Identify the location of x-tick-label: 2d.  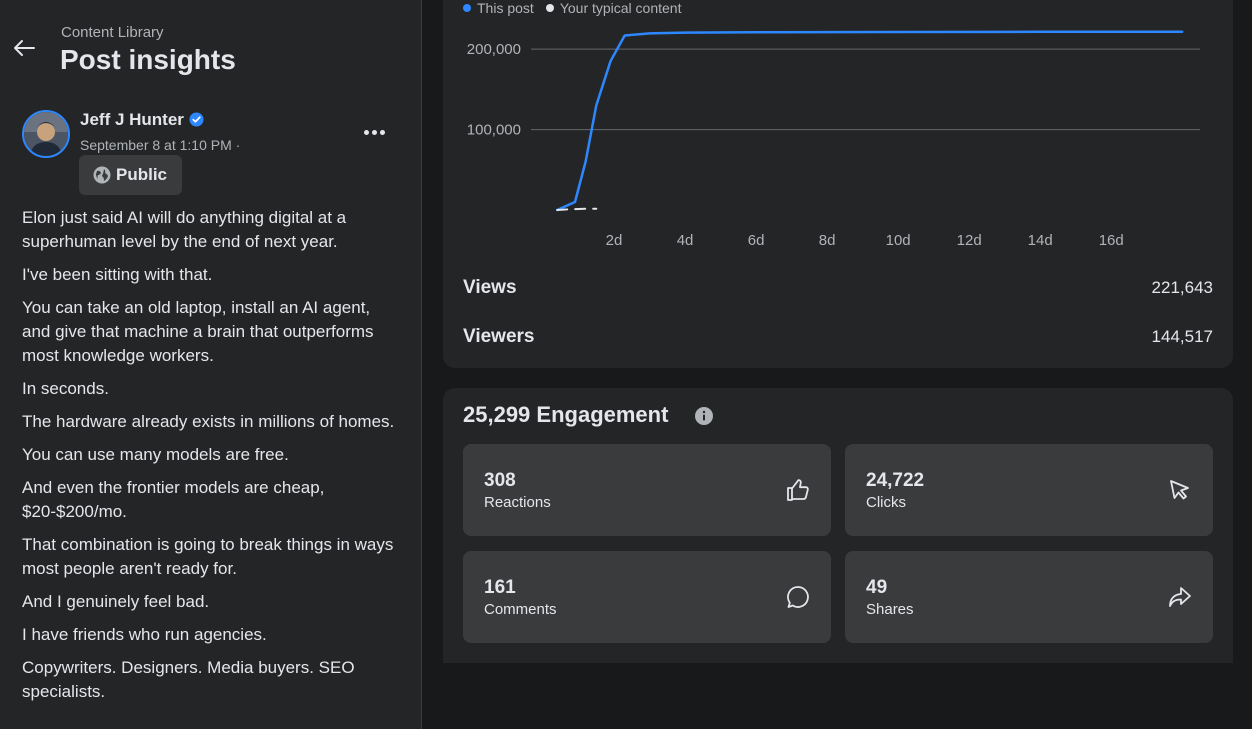
(614, 240).